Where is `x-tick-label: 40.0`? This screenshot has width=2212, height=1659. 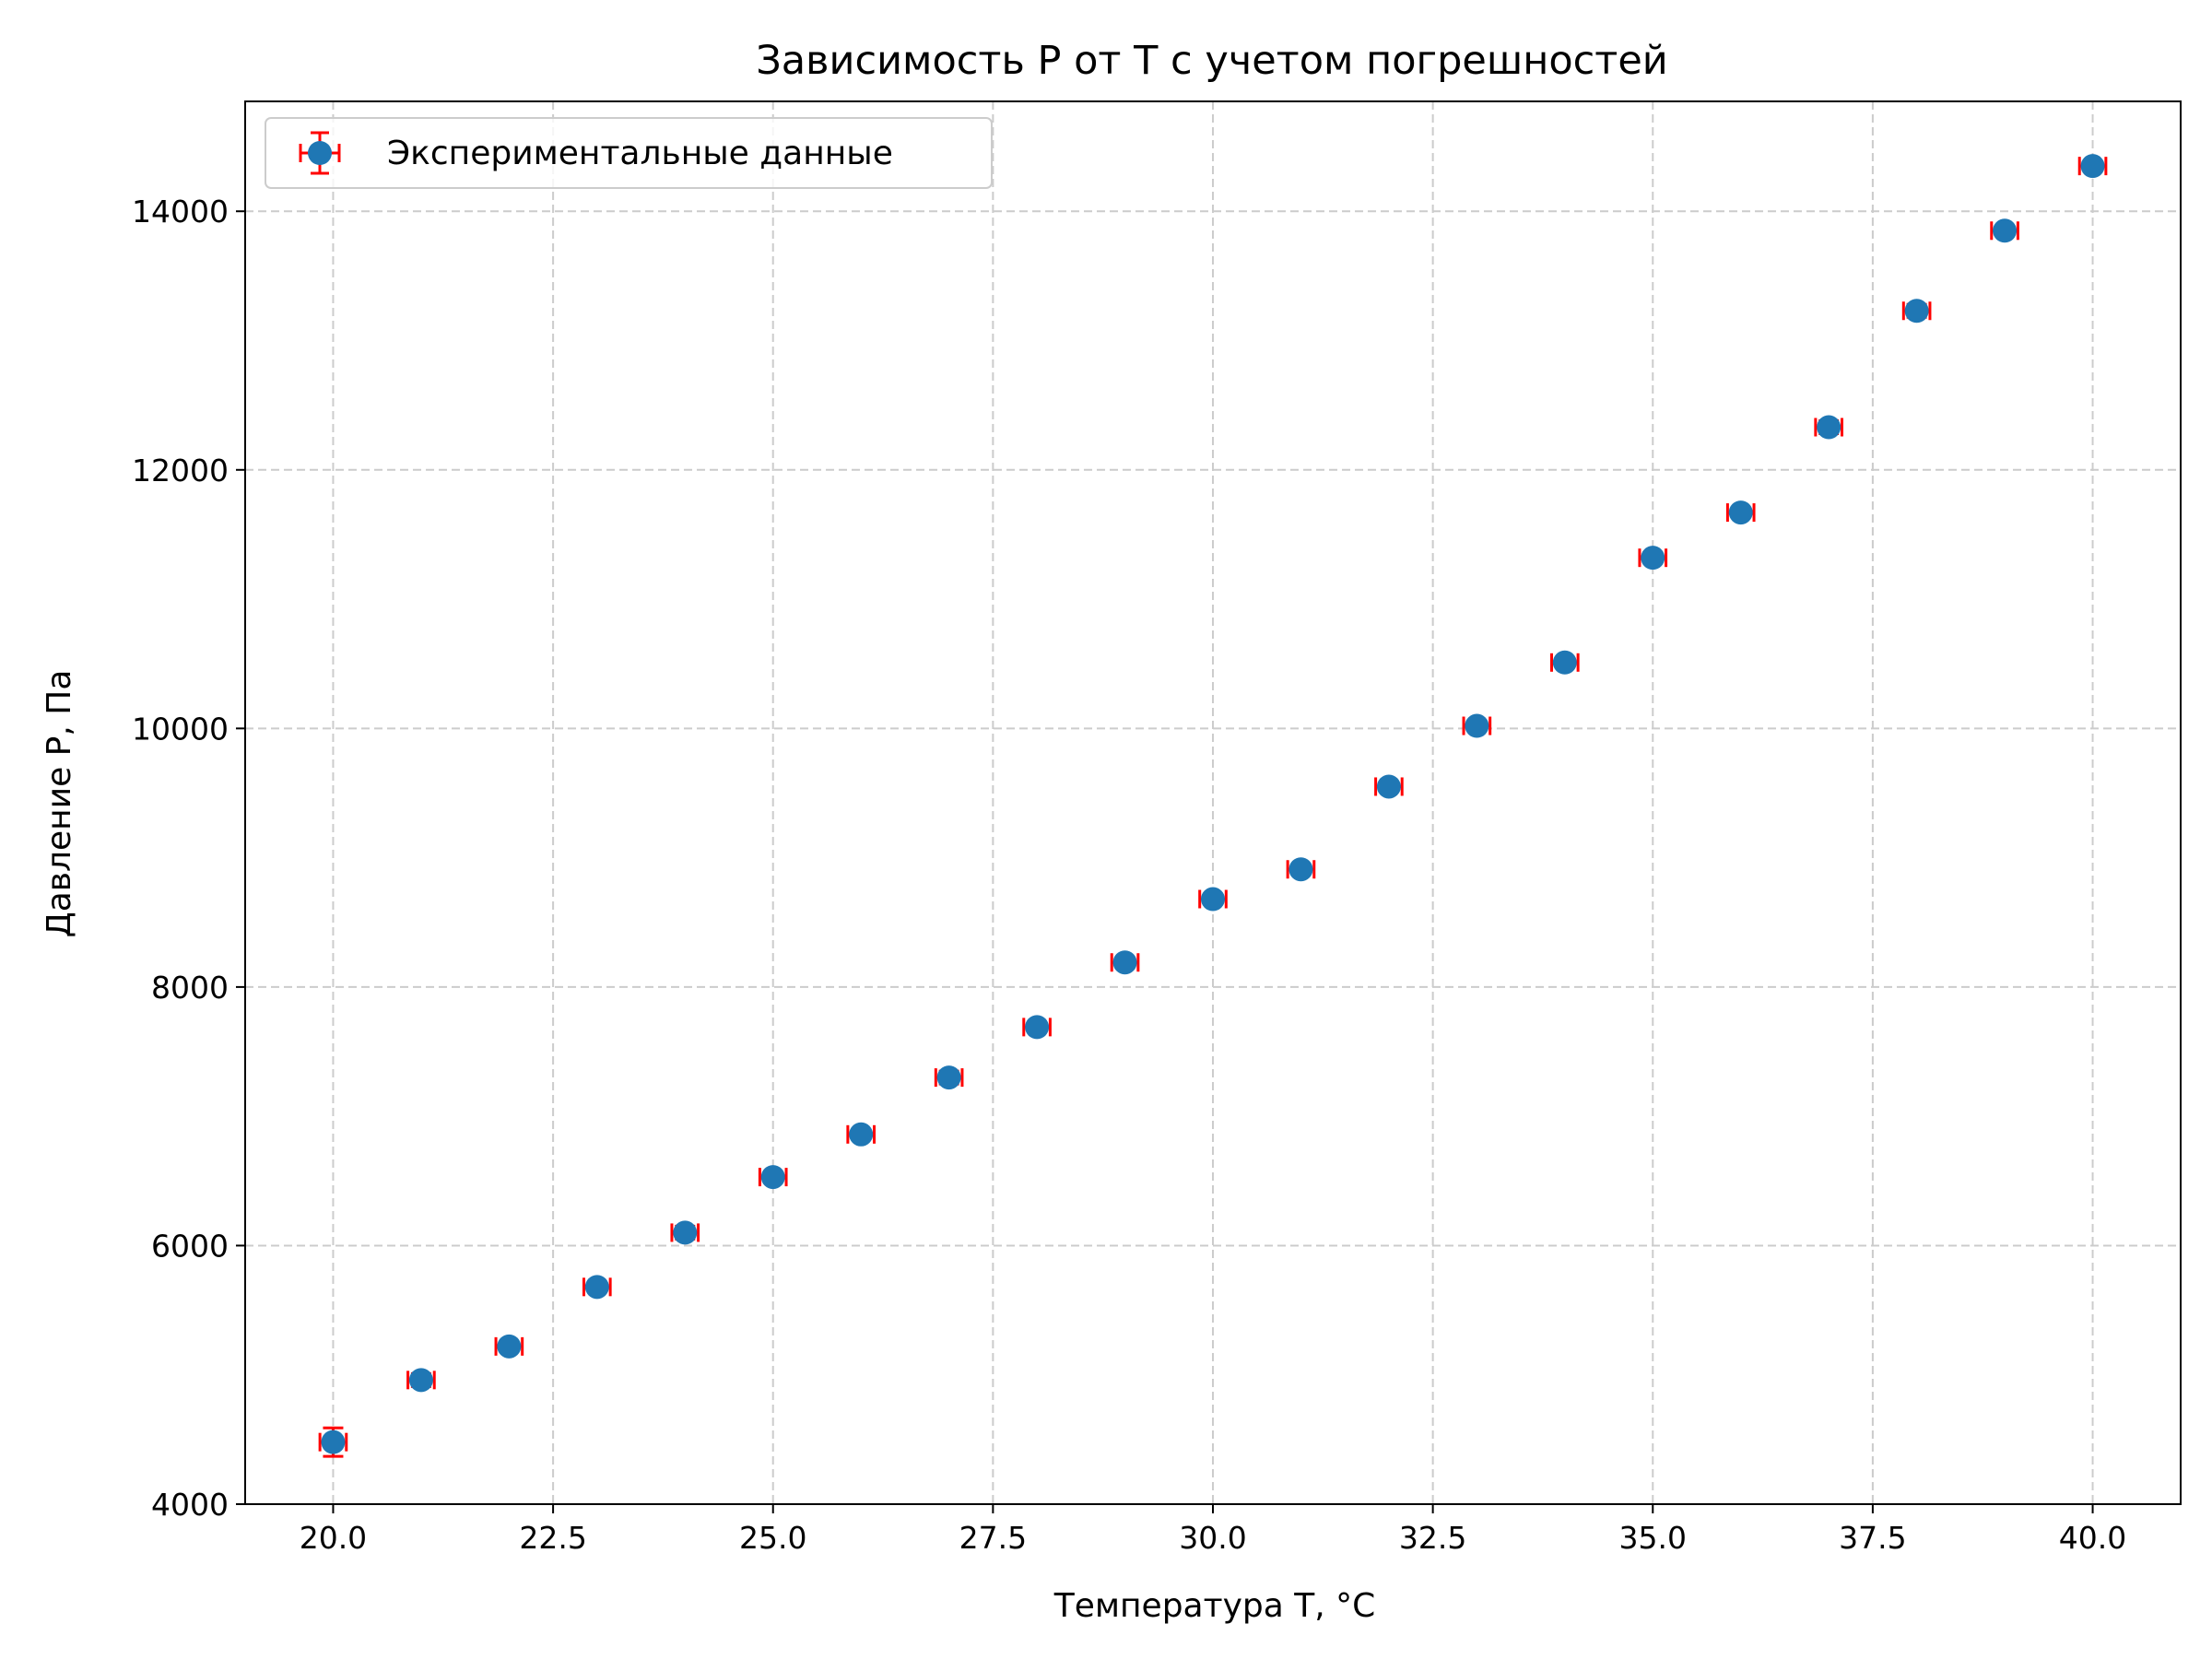 x-tick-label: 40.0 is located at coordinates (2092, 1538).